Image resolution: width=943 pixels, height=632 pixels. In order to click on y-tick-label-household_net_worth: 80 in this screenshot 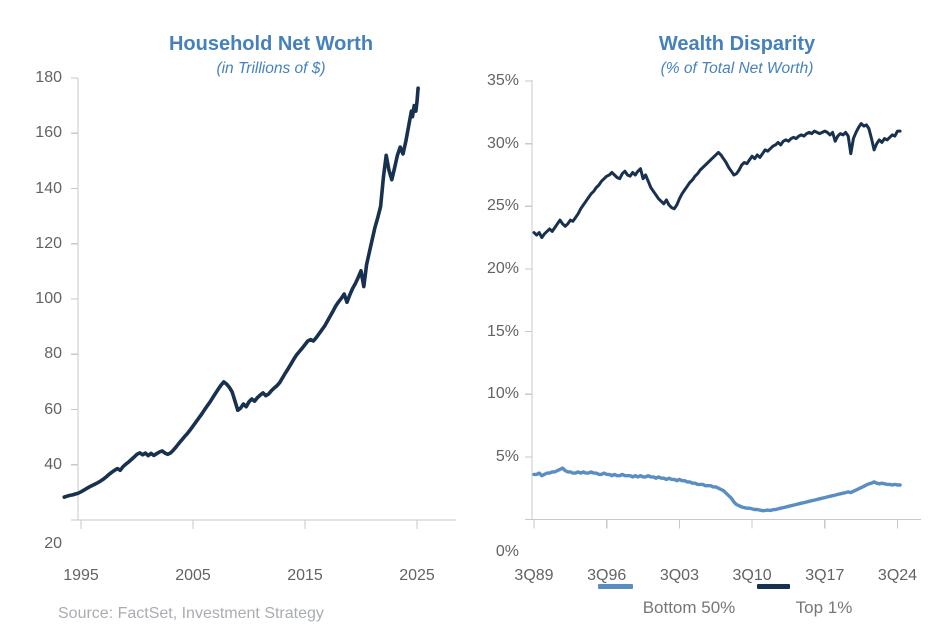, I will do `click(53, 354)`.